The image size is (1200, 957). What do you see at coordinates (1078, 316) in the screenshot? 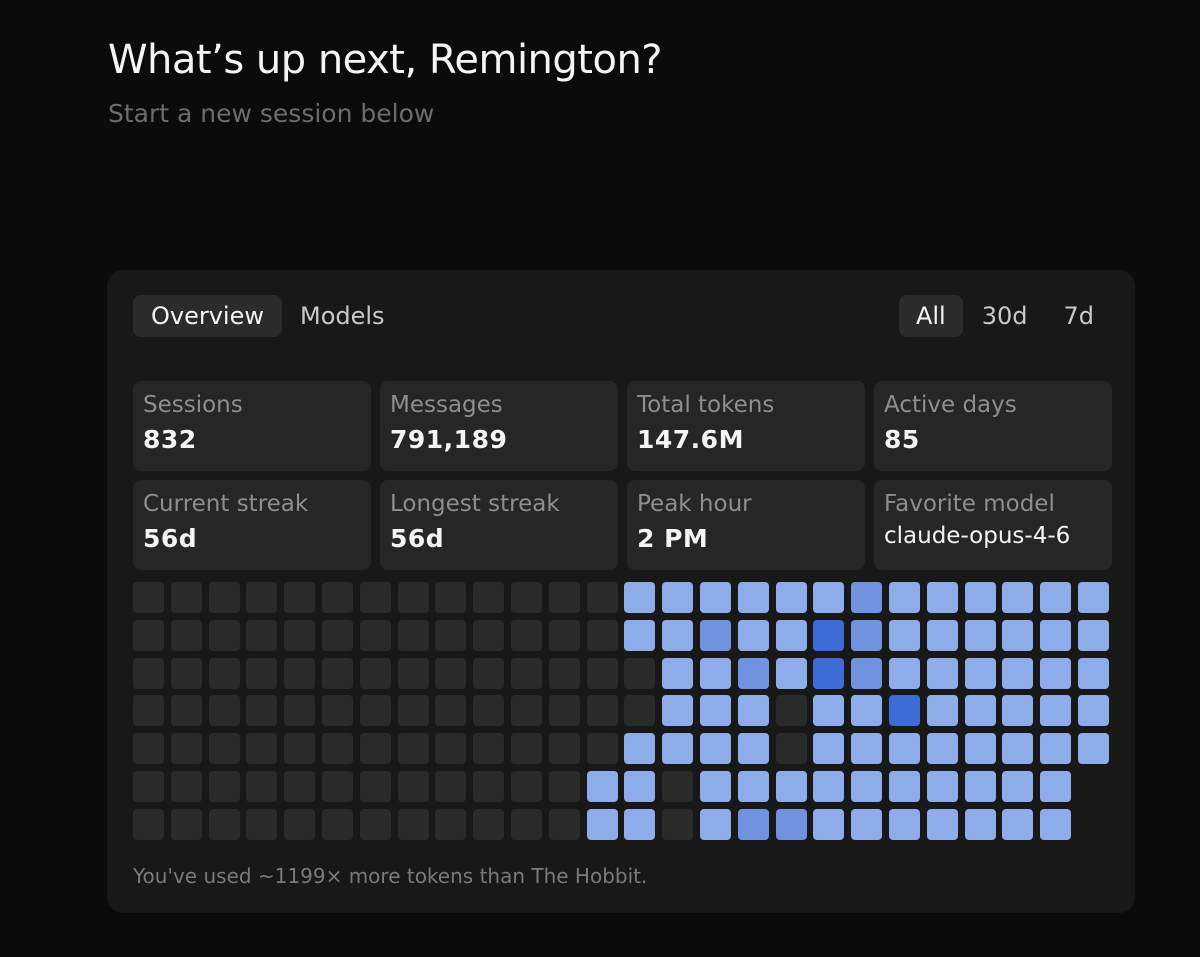
I see `range-7d: 7d` at bounding box center [1078, 316].